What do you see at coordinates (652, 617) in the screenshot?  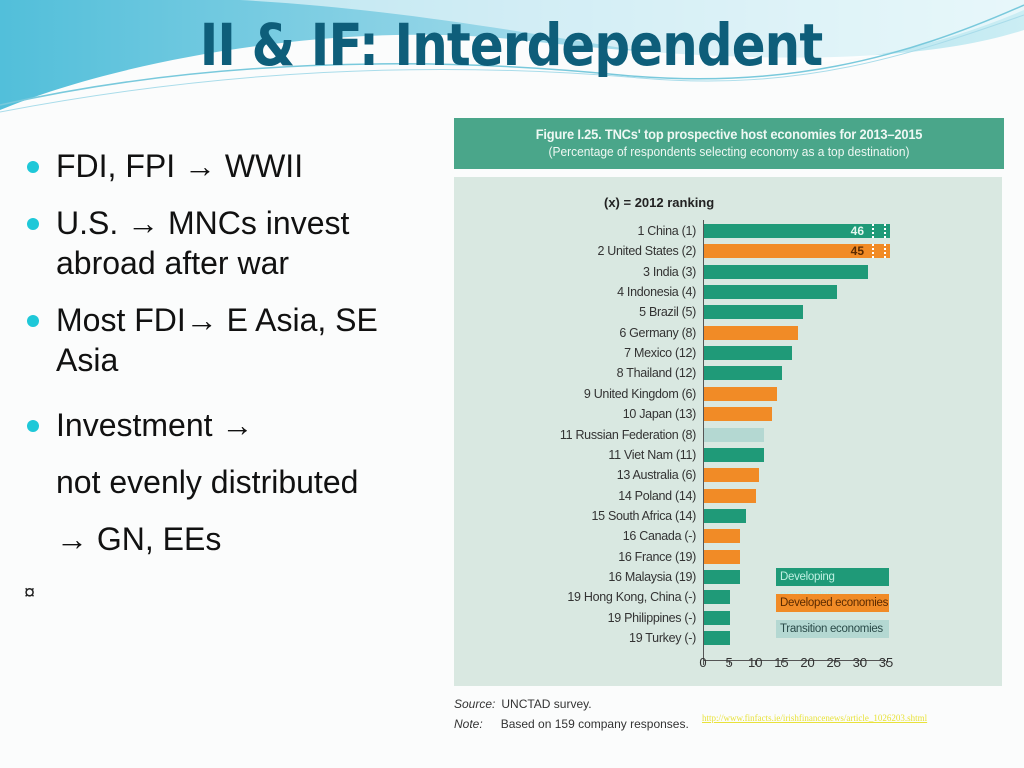 I see `bar-label: 19 Philippines (-)` at bounding box center [652, 617].